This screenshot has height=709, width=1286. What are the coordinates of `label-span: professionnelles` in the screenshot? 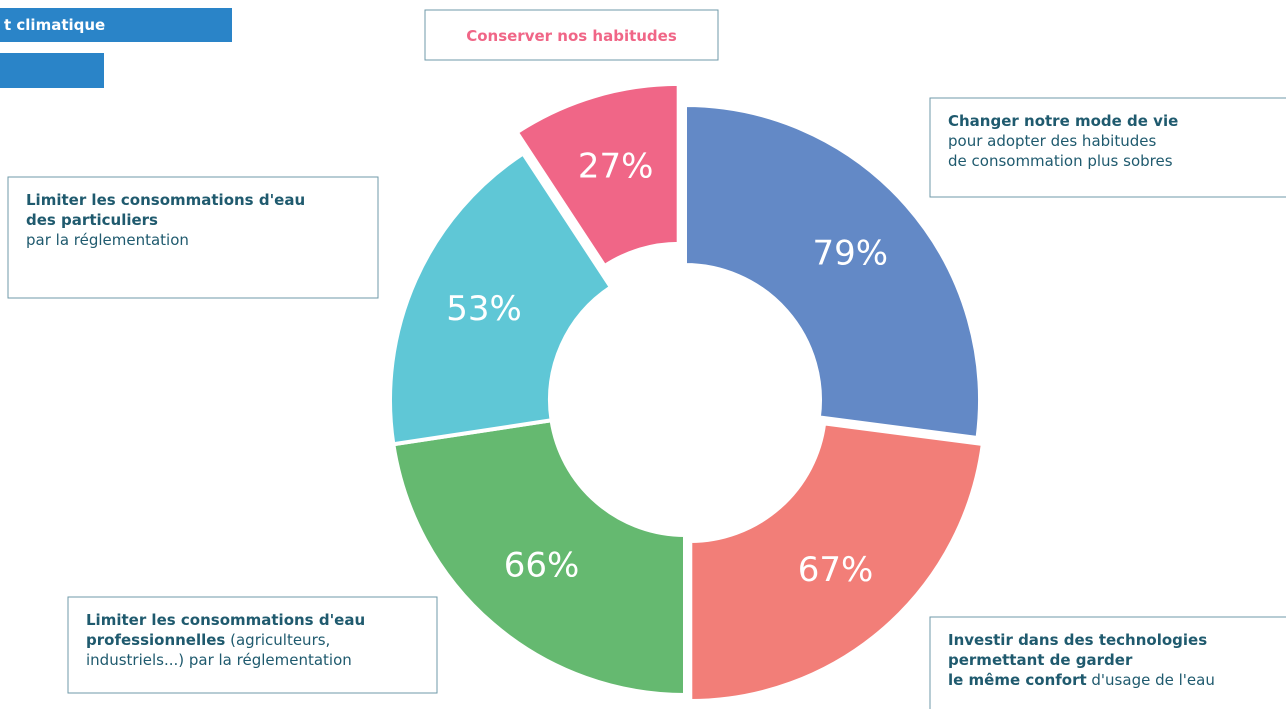 It's located at (155, 640).